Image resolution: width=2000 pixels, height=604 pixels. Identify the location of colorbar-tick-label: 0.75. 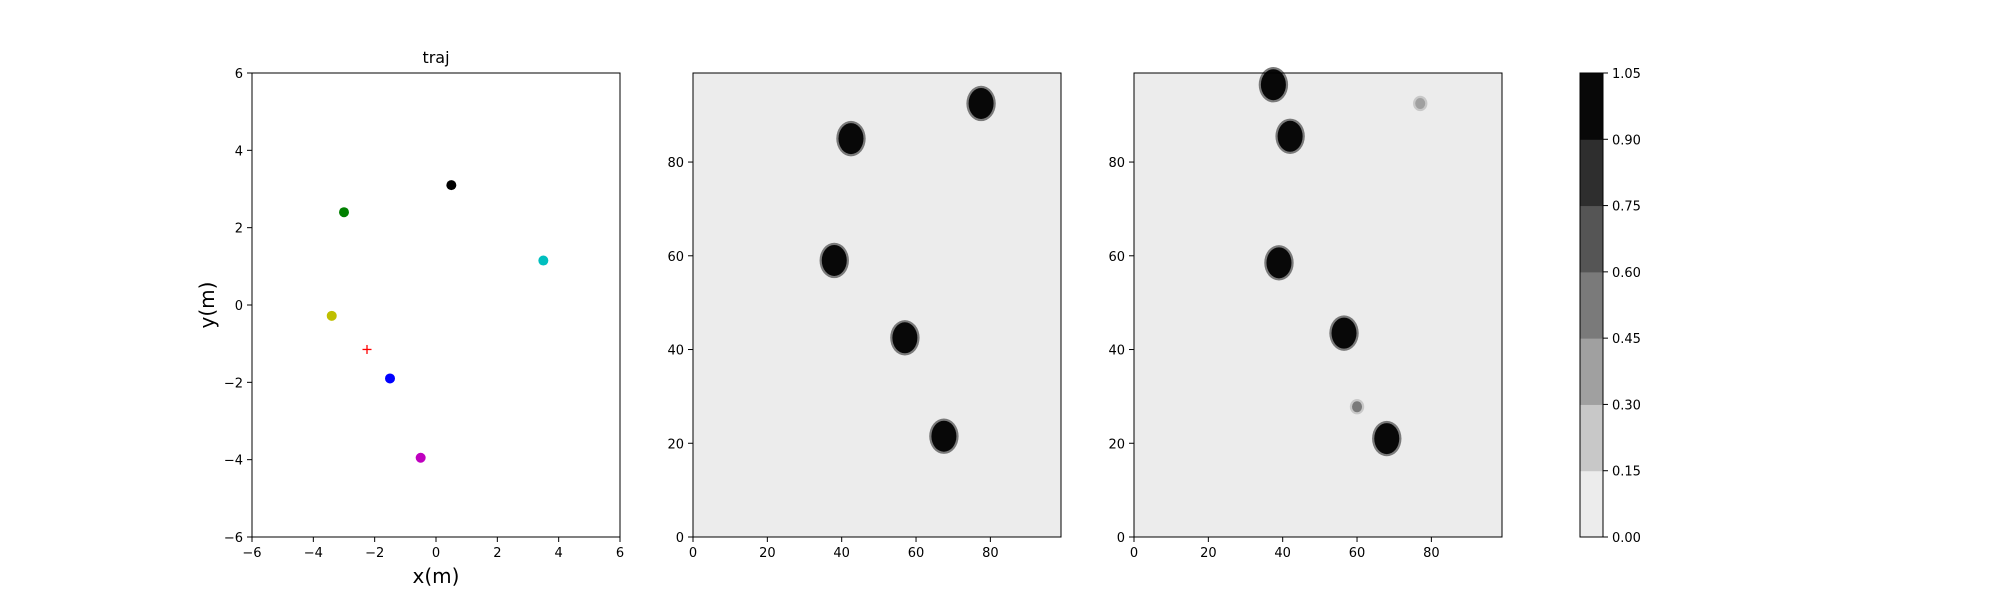
(1626, 207).